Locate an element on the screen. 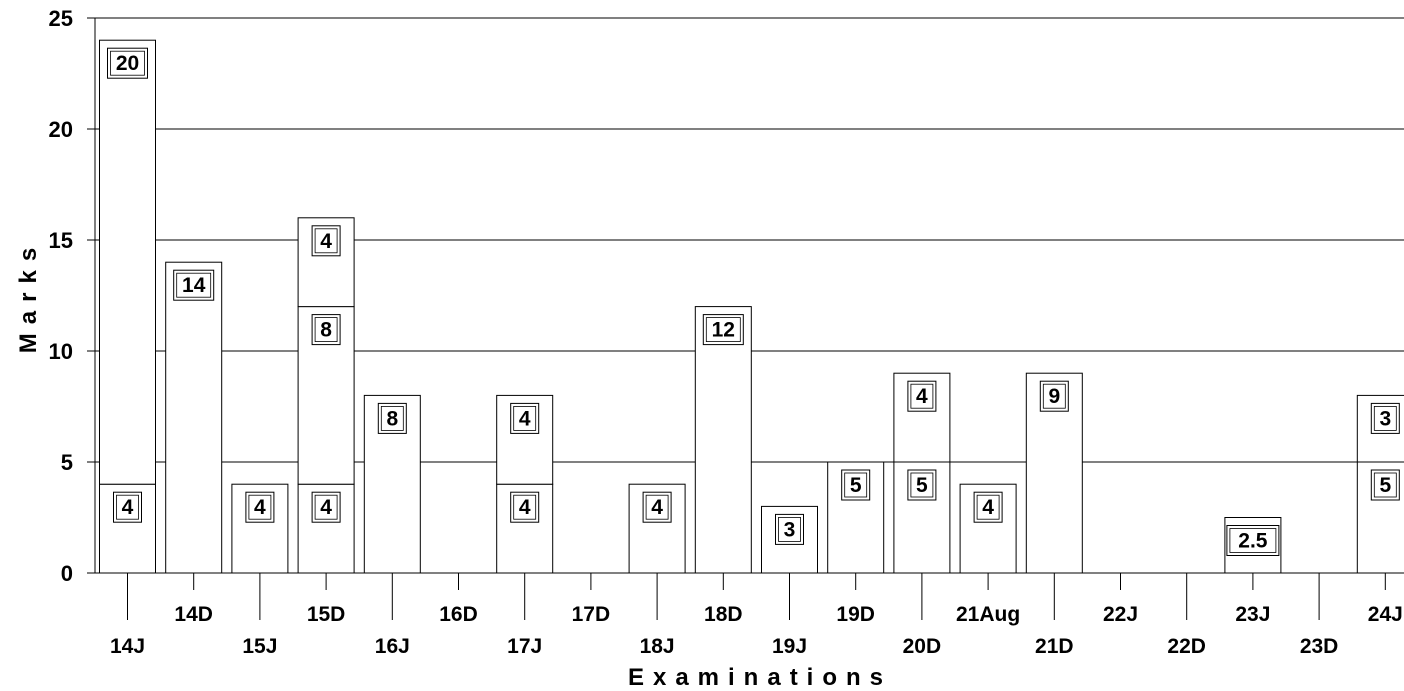 Image resolution: width=1404 pixels, height=691 pixels. x-tick-label: 19D is located at coordinates (855, 614).